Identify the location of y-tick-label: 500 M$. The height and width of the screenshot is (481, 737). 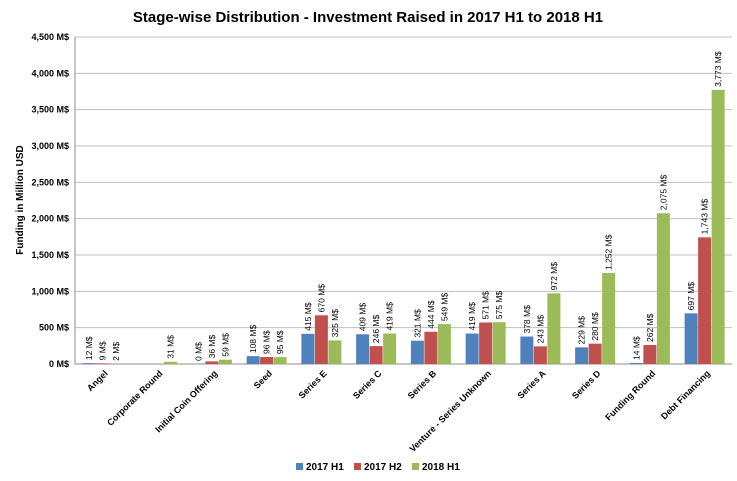
(54, 328).